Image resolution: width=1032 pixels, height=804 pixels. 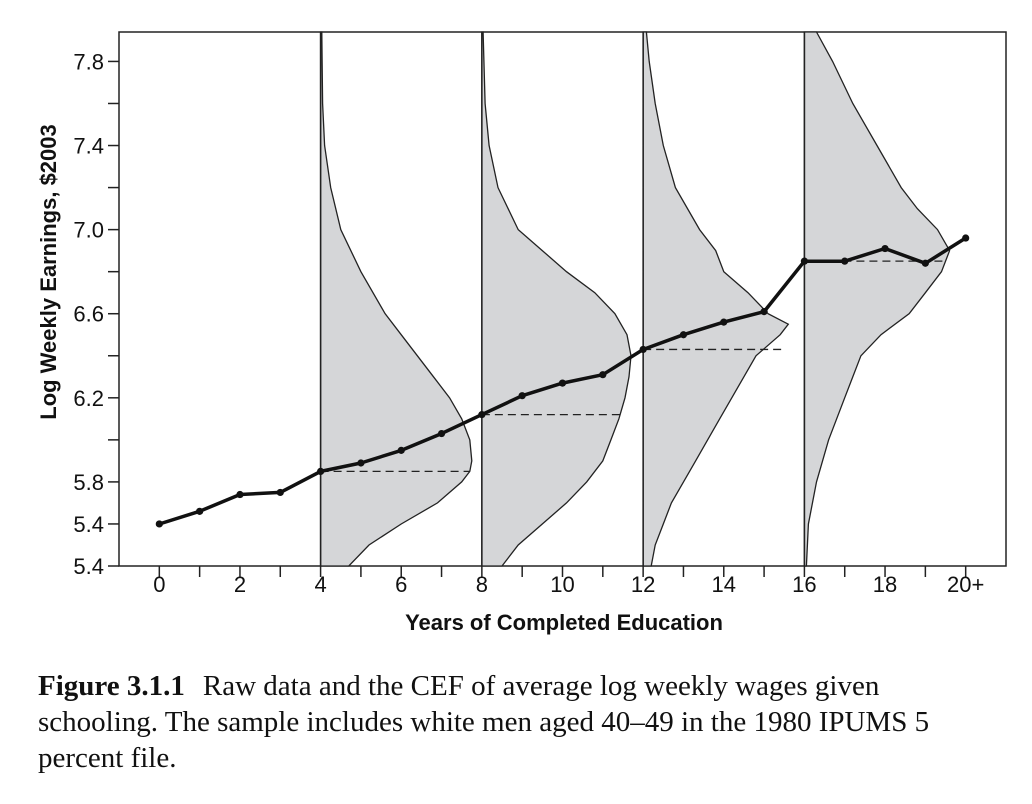 I want to click on y-tick-label-1: 5.4, so click(x=88, y=524).